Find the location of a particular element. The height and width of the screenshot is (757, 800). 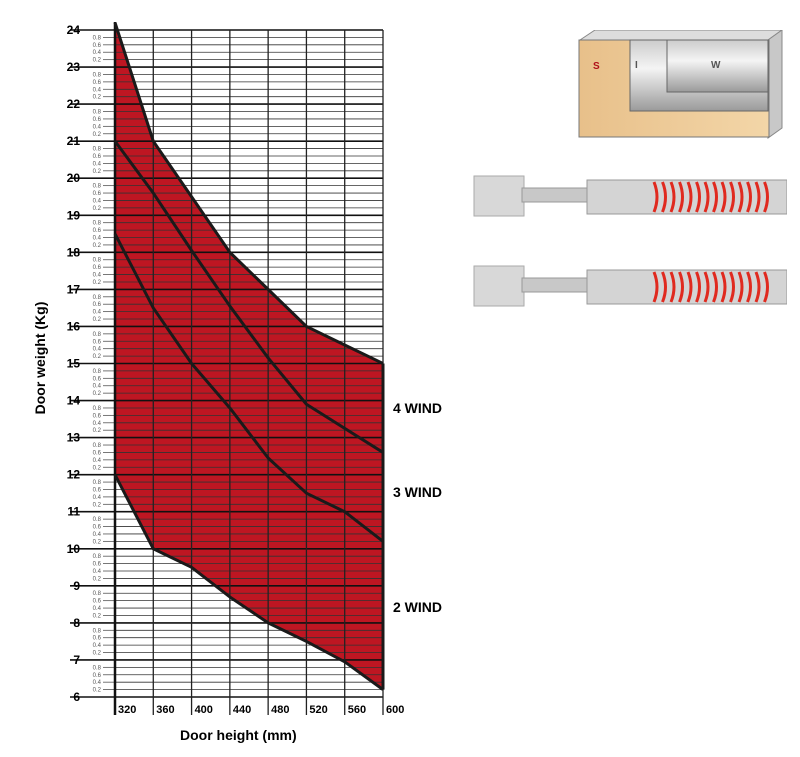

box-top-face is located at coordinates (680, 35).